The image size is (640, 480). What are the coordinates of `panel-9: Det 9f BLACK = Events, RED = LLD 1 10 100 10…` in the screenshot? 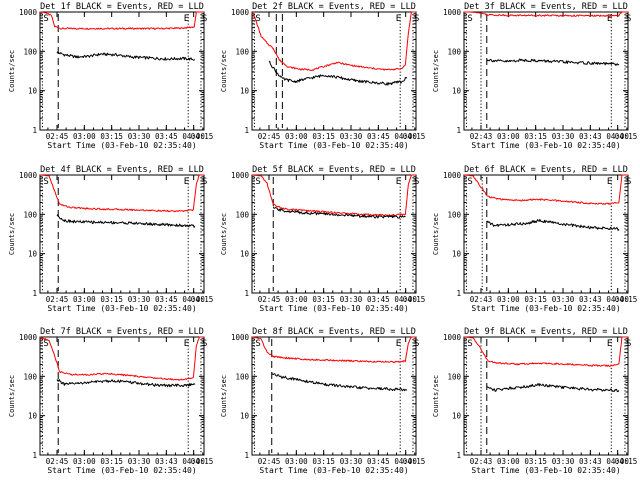 It's located at (534, 401).